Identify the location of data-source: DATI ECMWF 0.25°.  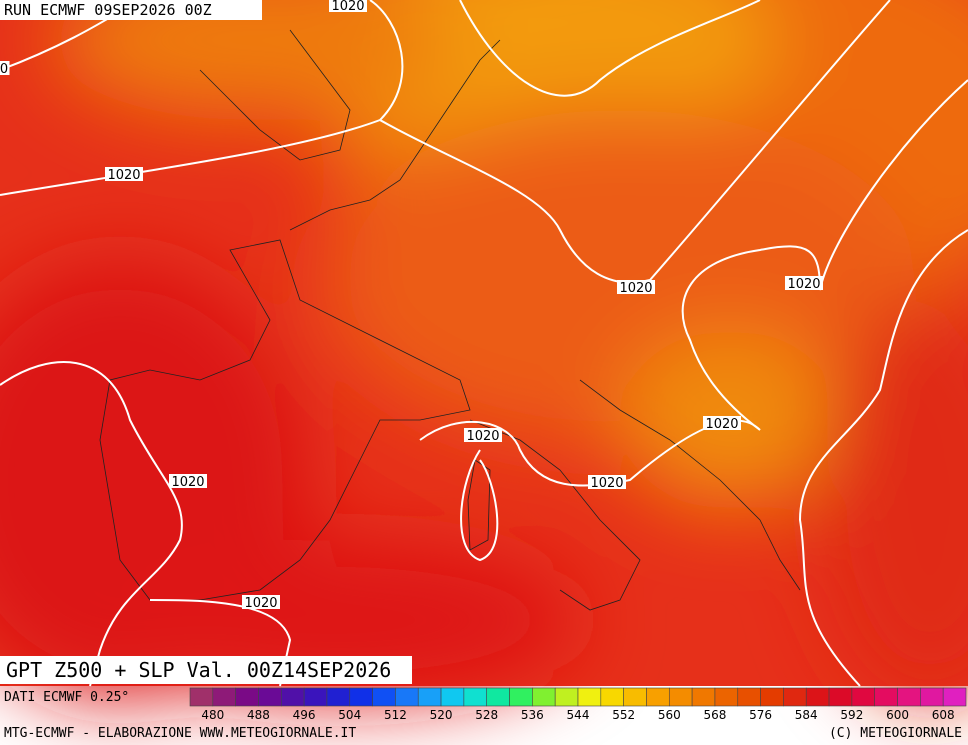
(66, 697).